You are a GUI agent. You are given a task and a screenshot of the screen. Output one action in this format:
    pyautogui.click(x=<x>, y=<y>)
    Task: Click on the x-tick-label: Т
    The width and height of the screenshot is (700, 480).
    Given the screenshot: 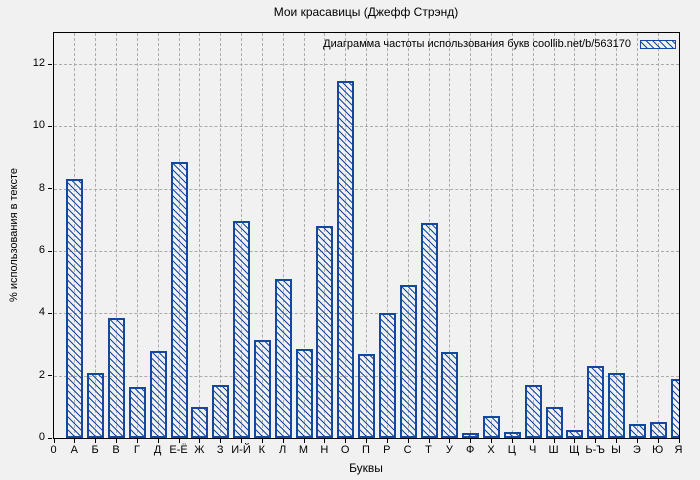 What is the action you would take?
    pyautogui.click(x=428, y=450)
    